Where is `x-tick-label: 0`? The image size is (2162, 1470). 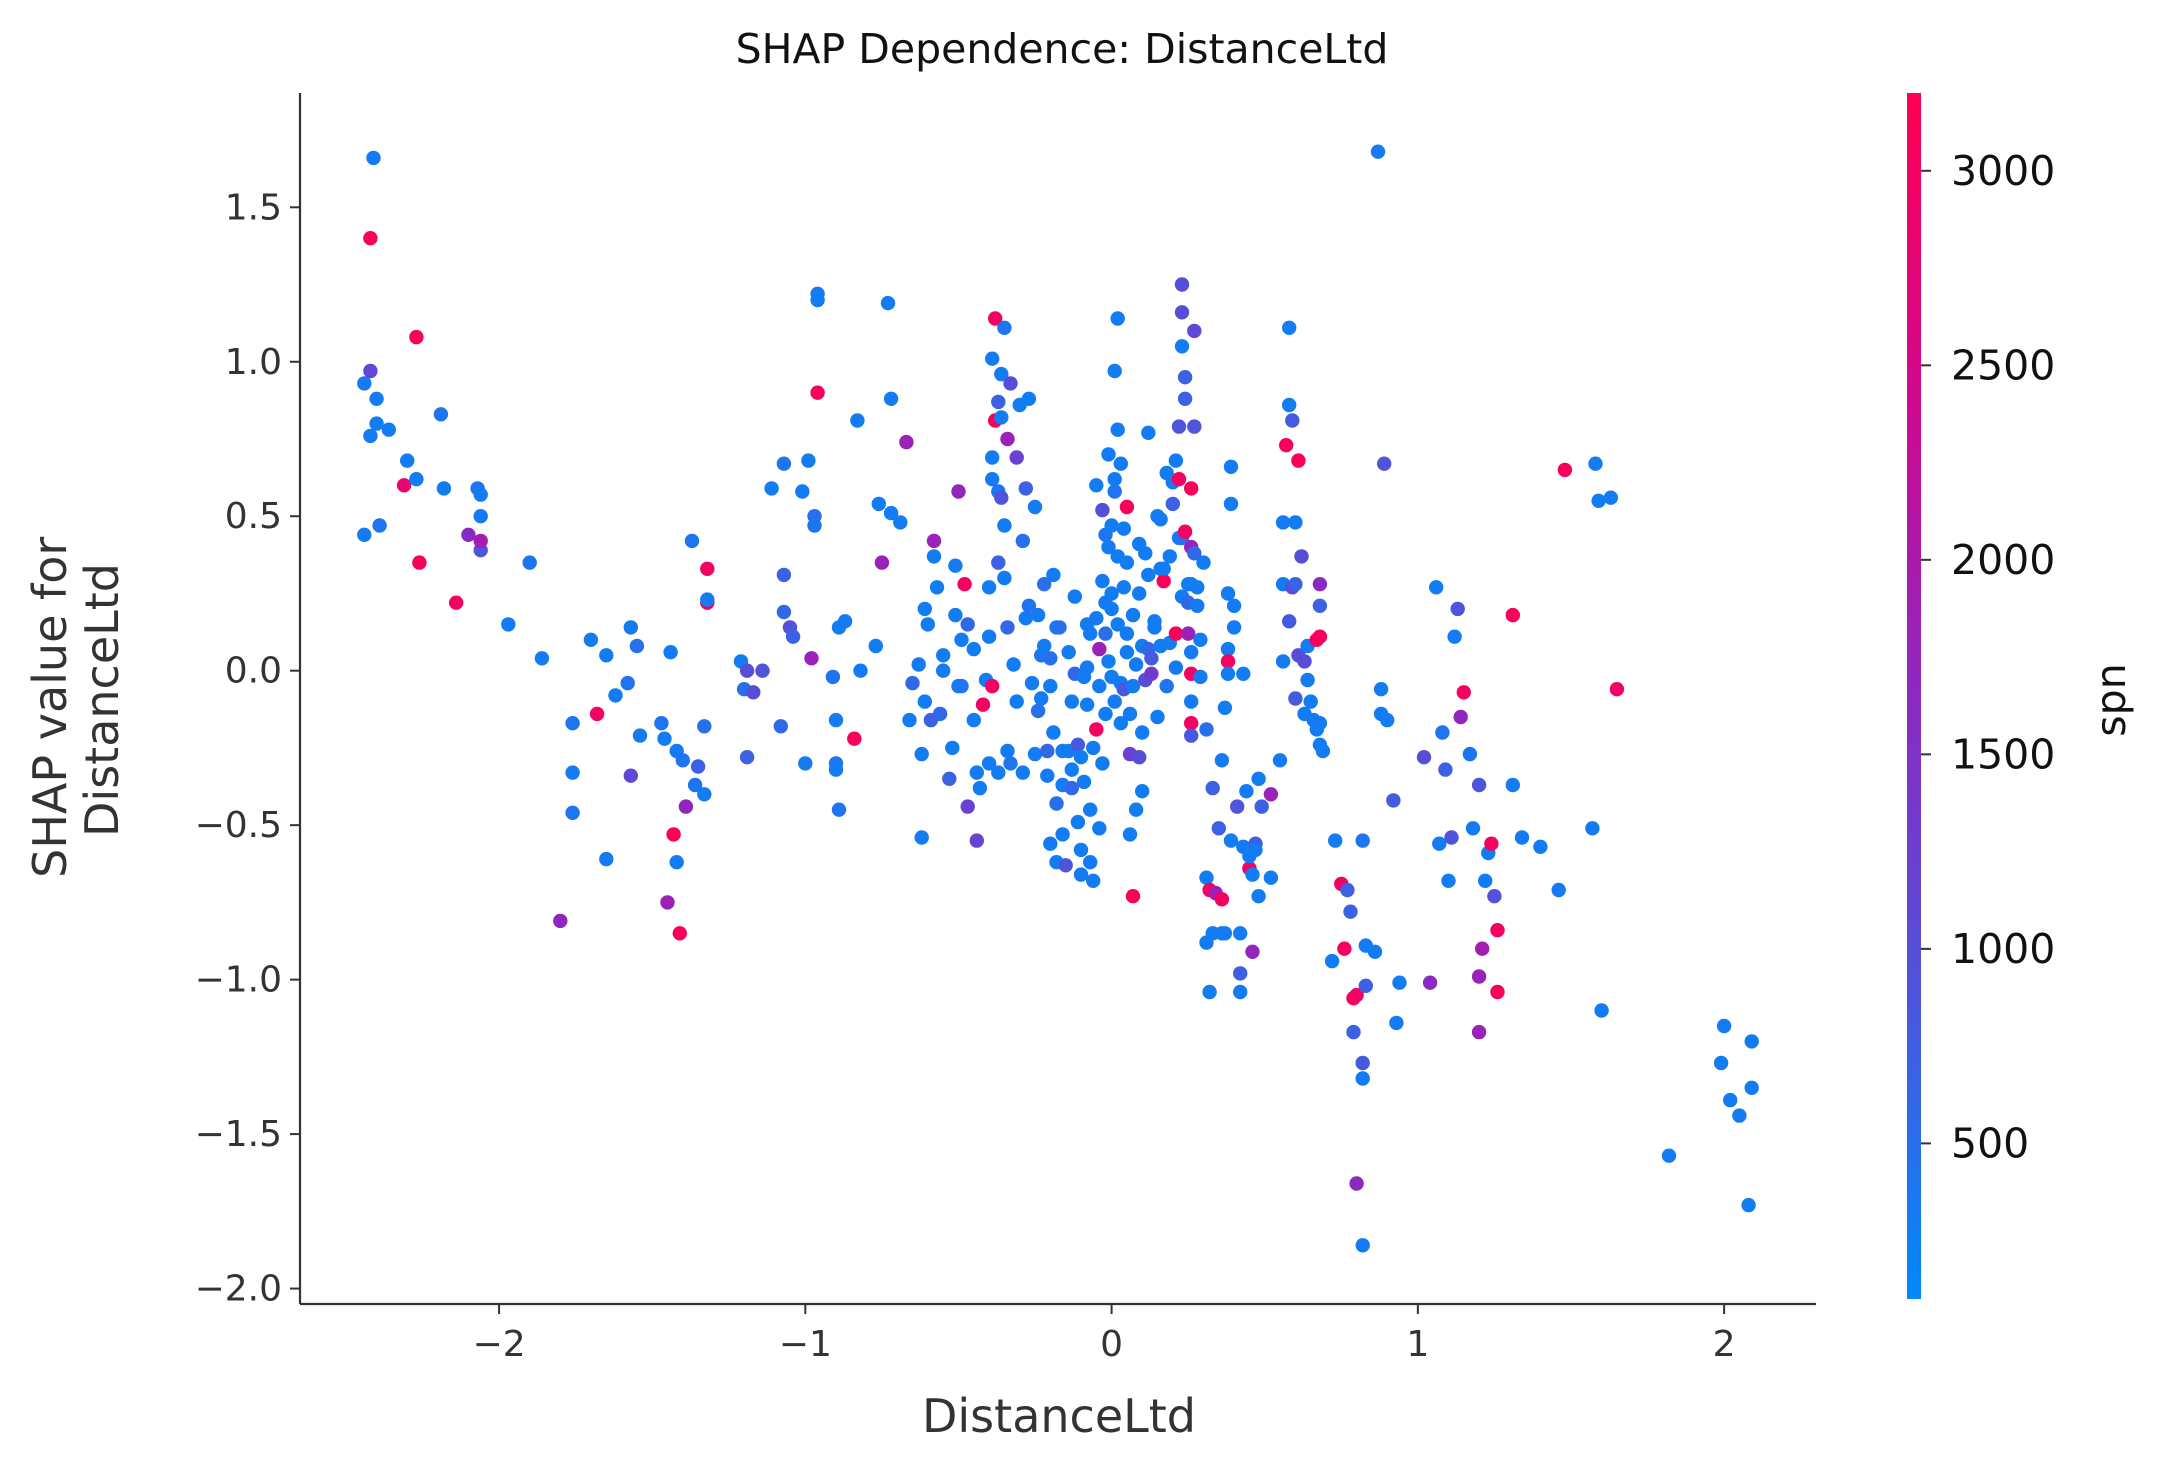
x-tick-label: 0 is located at coordinates (1111, 1344).